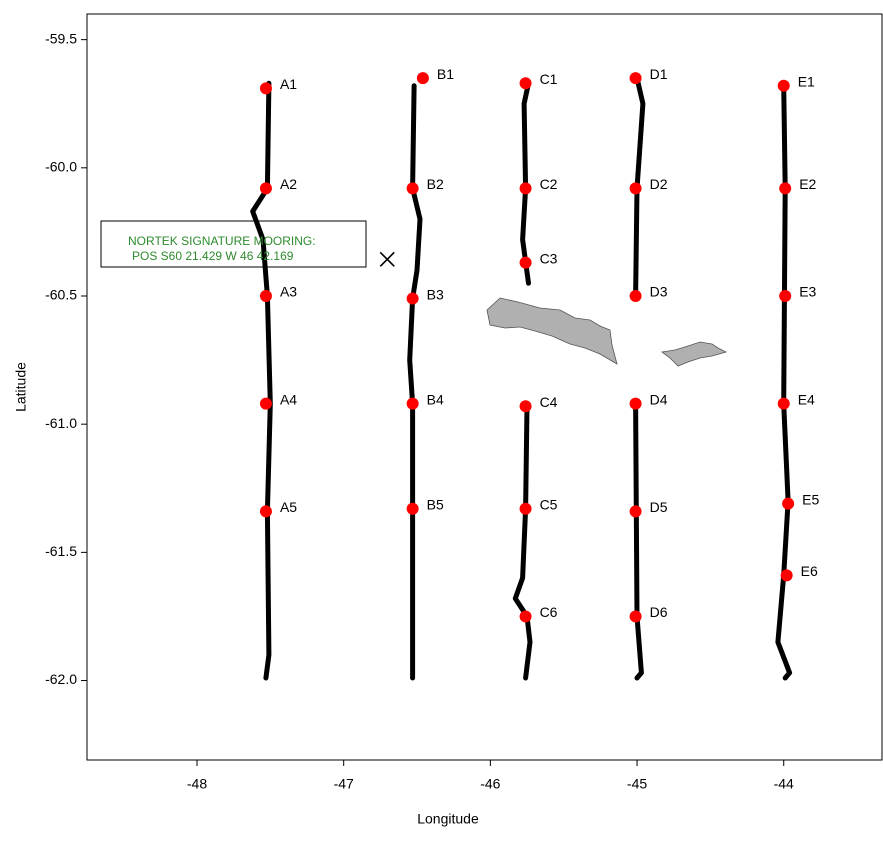 This screenshot has width=883, height=844. Describe the element at coordinates (288, 399) in the screenshot. I see `station-label: A4` at that location.